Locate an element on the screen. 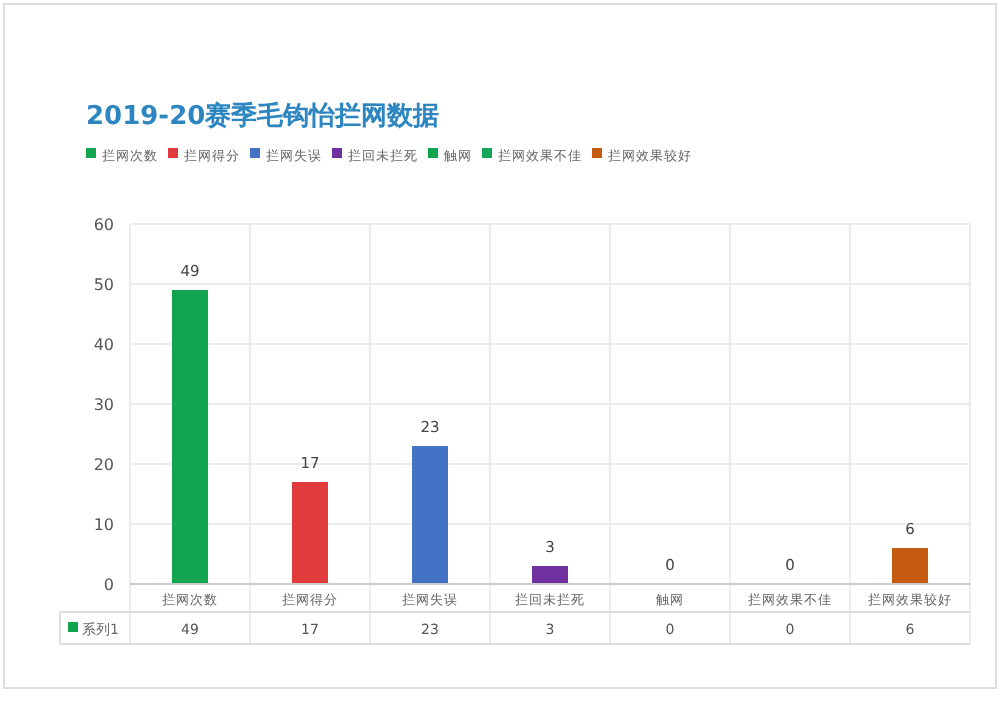 The width and height of the screenshot is (1000, 724). y-tick-label: 40 is located at coordinates (103, 345).